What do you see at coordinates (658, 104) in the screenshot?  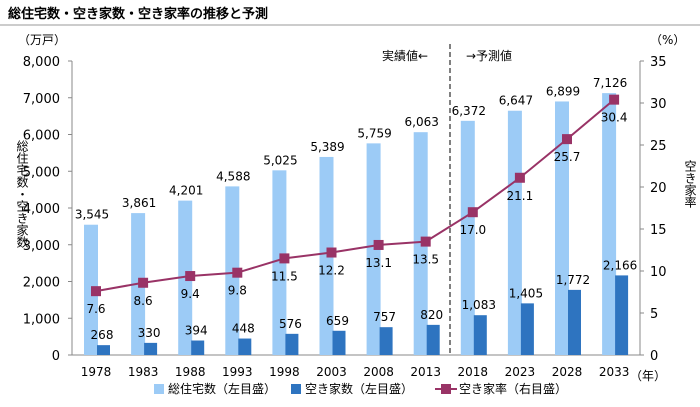 I see `right-tick-label: 30` at bounding box center [658, 104].